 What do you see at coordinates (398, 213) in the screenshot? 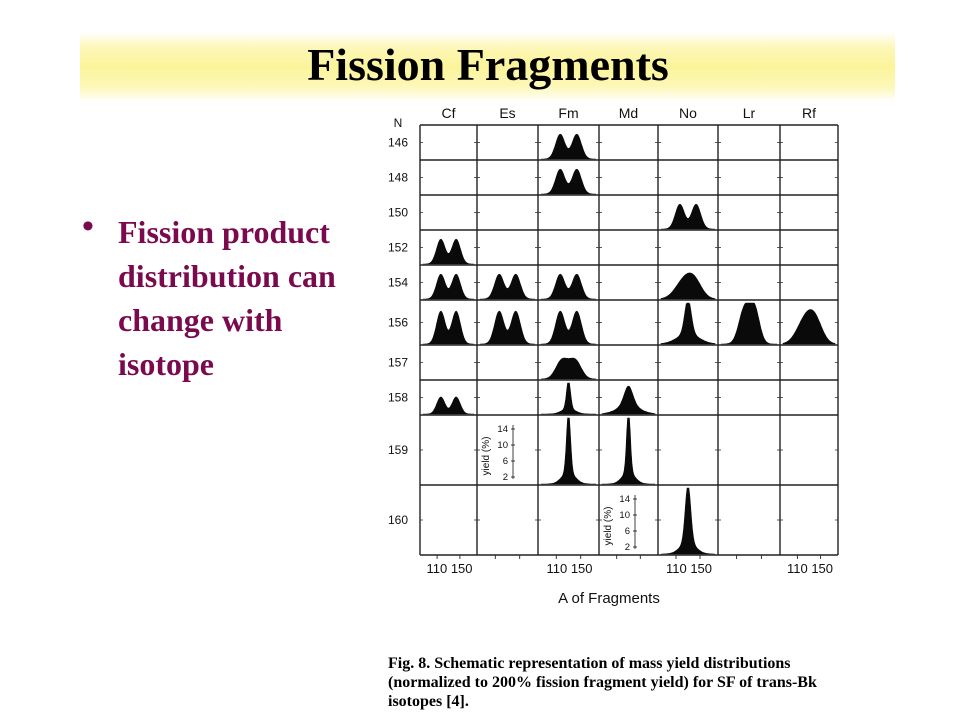
I see `row-label: 150` at bounding box center [398, 213].